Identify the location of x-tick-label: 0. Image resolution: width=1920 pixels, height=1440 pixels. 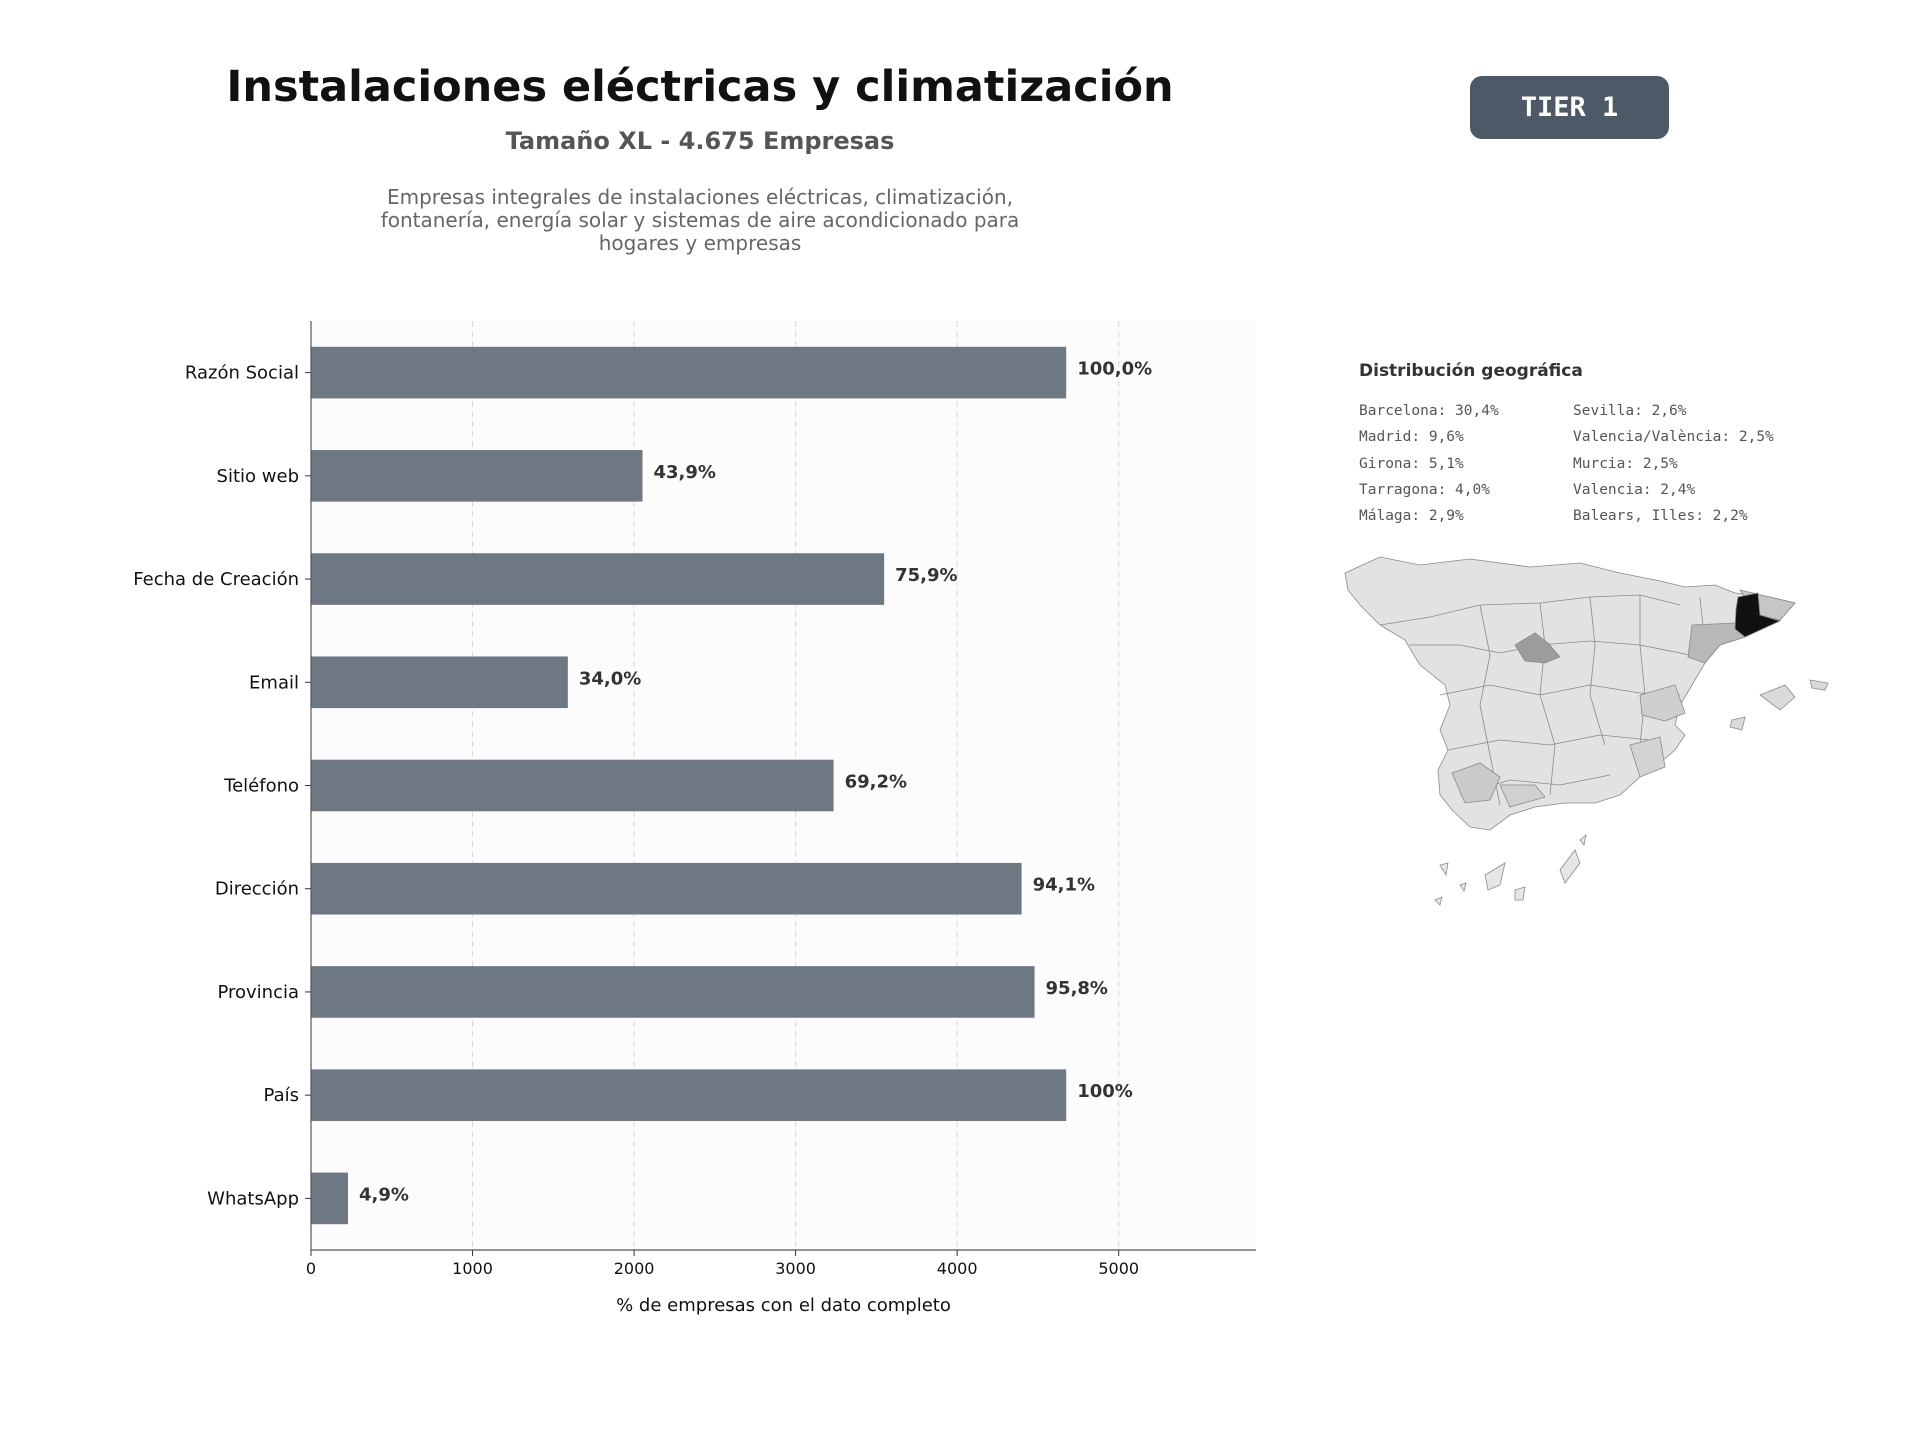
(311, 1268).